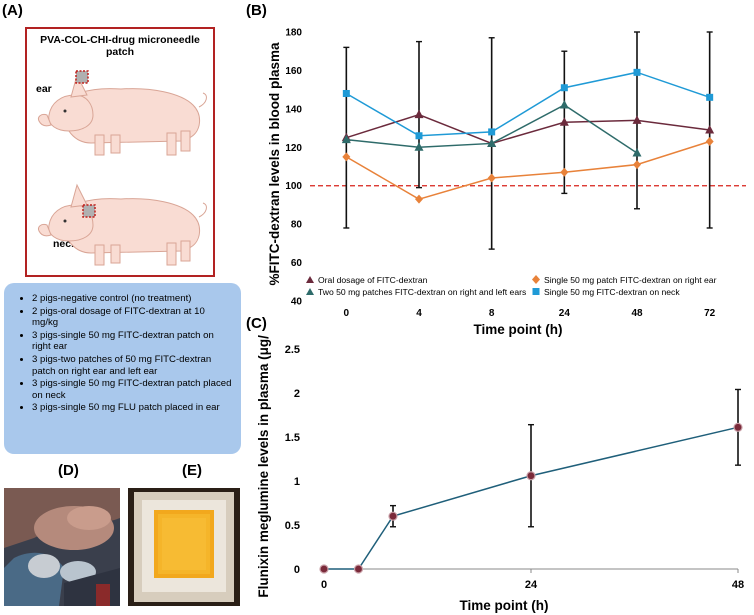  What do you see at coordinates (256, 10) in the screenshot?
I see `panel-label-b: (B)` at bounding box center [256, 10].